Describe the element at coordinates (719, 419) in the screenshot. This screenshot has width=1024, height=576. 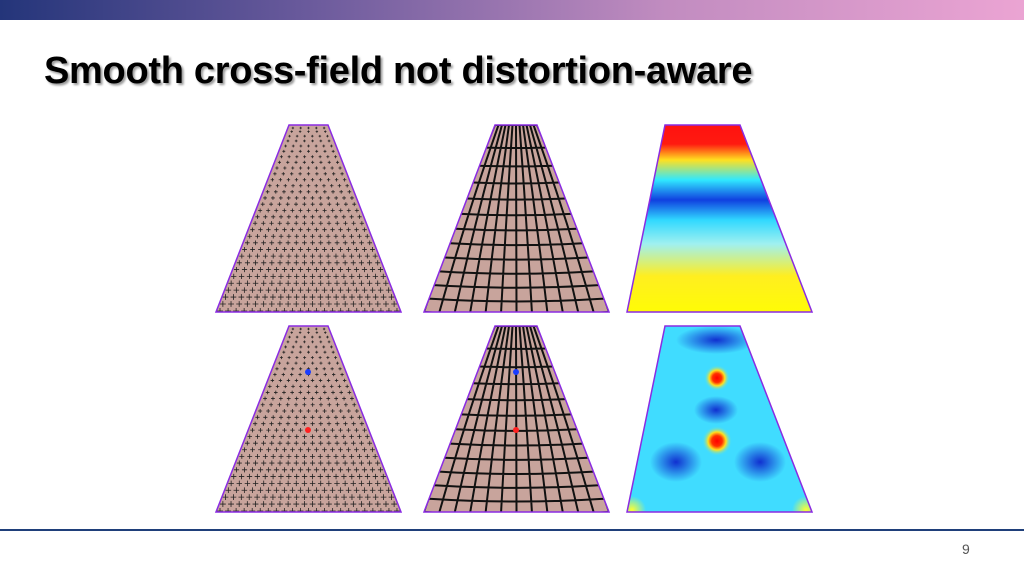
I see `distortion-map-aware` at that location.